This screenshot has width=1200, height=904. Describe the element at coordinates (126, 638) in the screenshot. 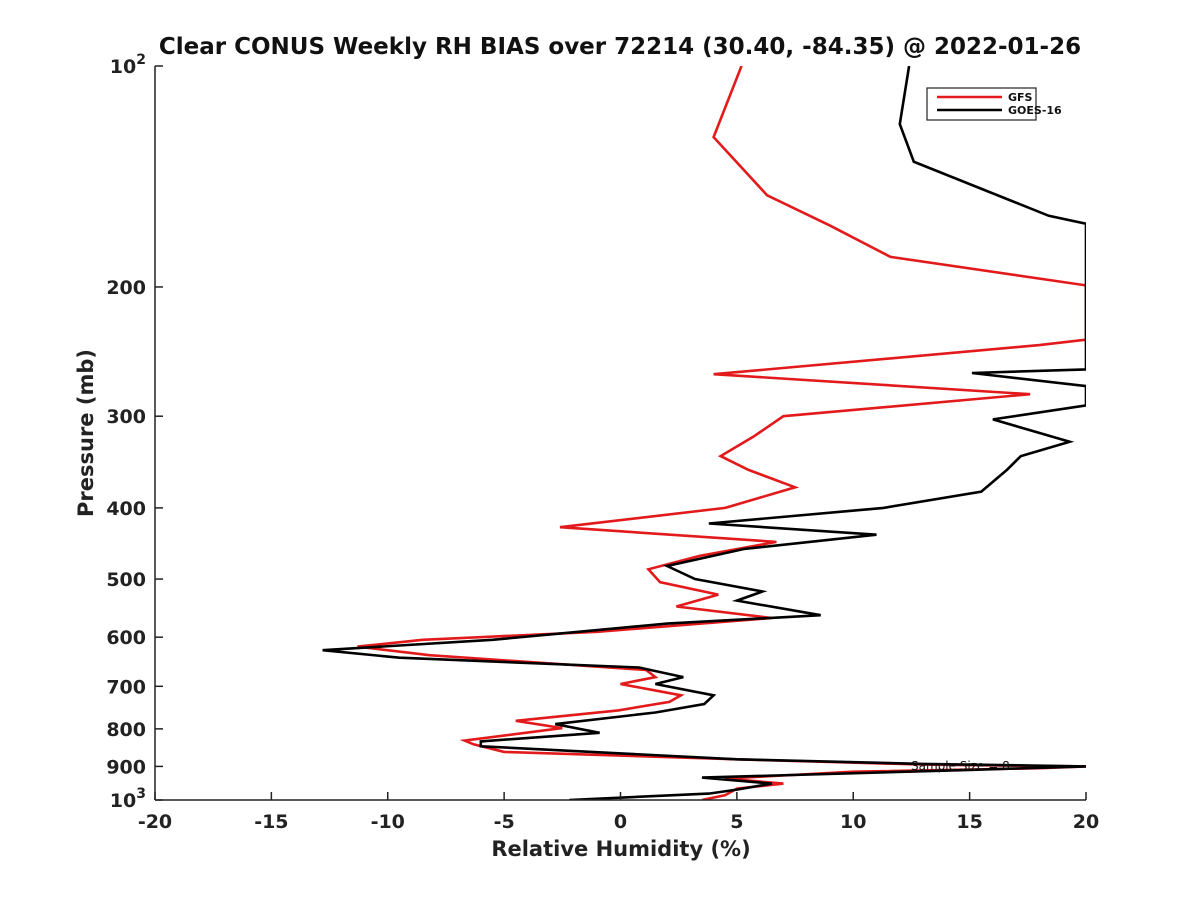

I see `y-tick-label: 600` at that location.